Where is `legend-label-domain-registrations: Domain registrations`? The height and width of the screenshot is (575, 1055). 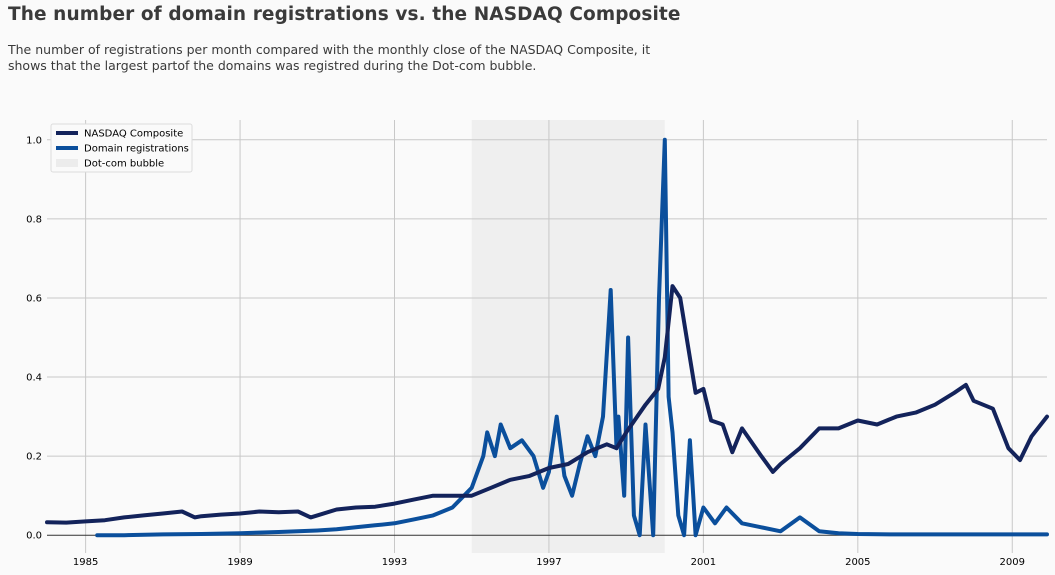
legend-label-domain-registrations: Domain registrations is located at coordinates (136, 149).